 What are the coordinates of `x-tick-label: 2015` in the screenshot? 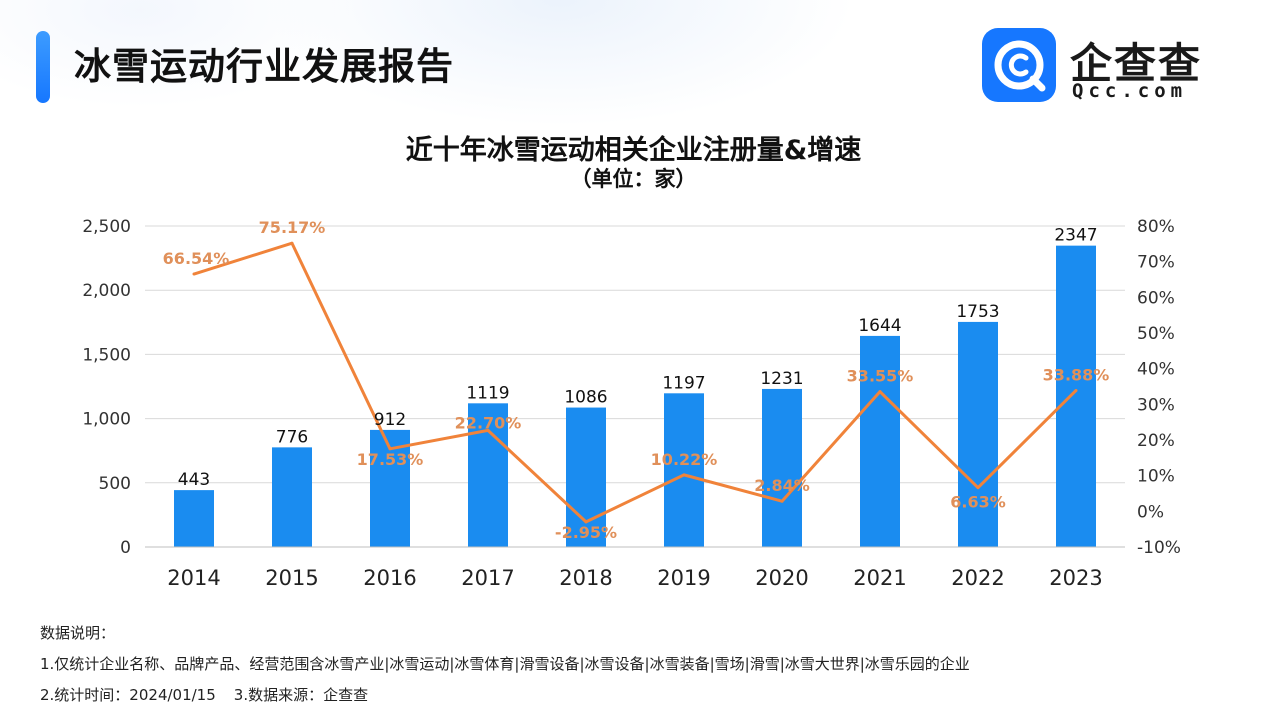 It's located at (291, 578).